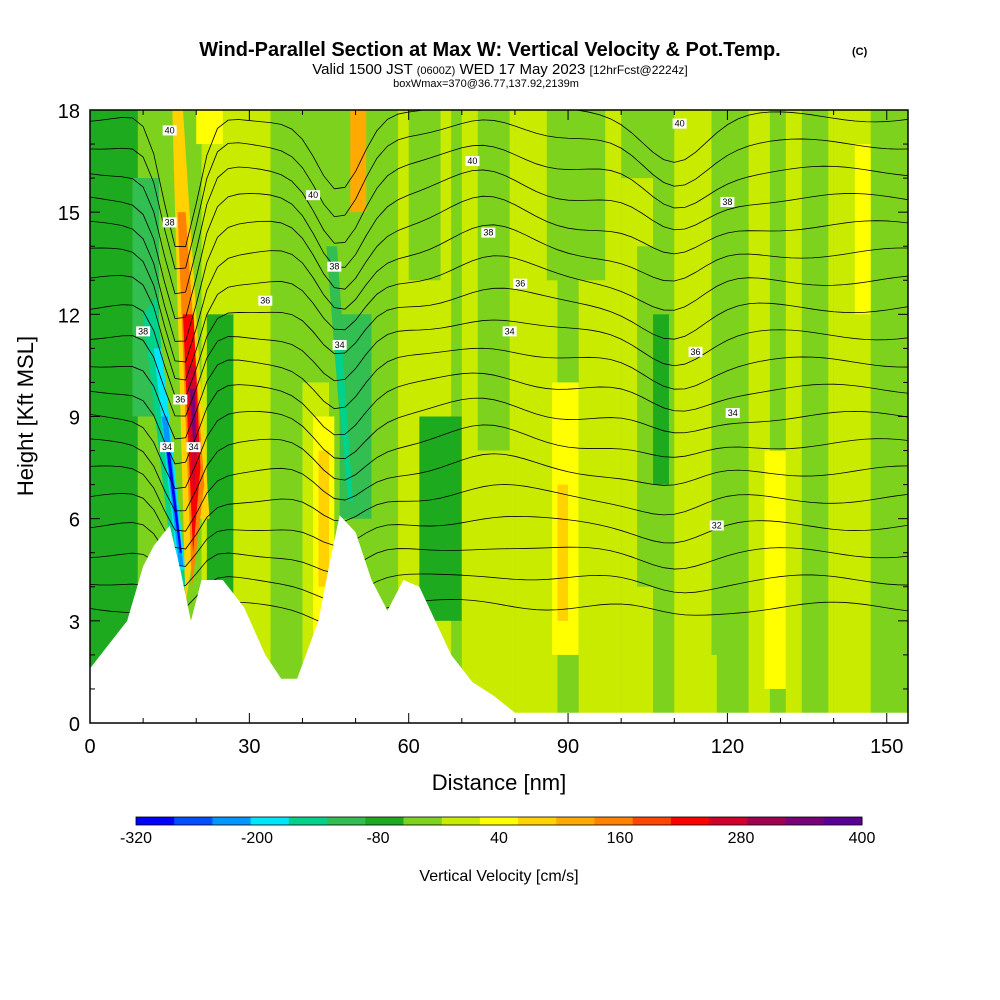  What do you see at coordinates (620, 838) in the screenshot?
I see `colorbar-tick-label: 160` at bounding box center [620, 838].